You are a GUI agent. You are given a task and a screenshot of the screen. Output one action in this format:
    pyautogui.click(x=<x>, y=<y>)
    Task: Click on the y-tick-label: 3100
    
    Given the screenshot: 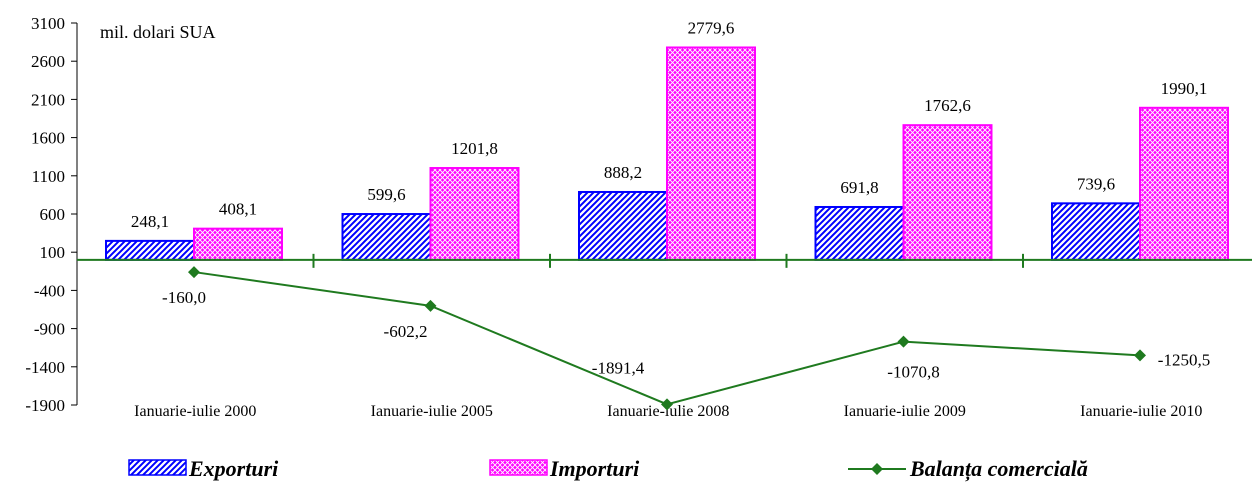 What is the action you would take?
    pyautogui.click(x=48, y=23)
    